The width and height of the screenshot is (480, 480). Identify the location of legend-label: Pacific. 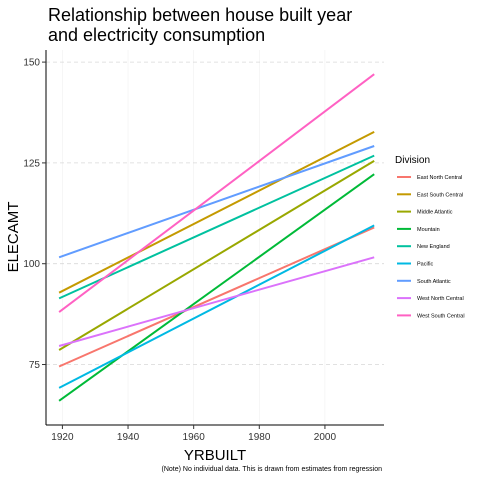
(425, 265).